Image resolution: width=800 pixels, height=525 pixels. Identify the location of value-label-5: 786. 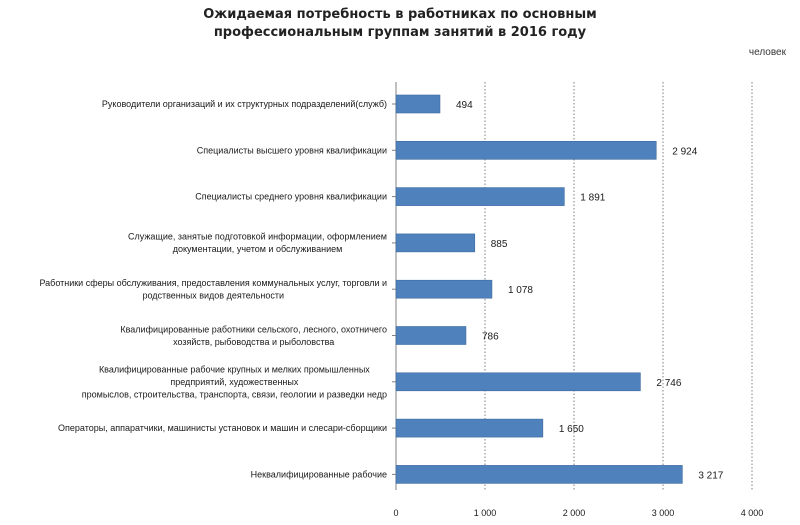
(490, 337).